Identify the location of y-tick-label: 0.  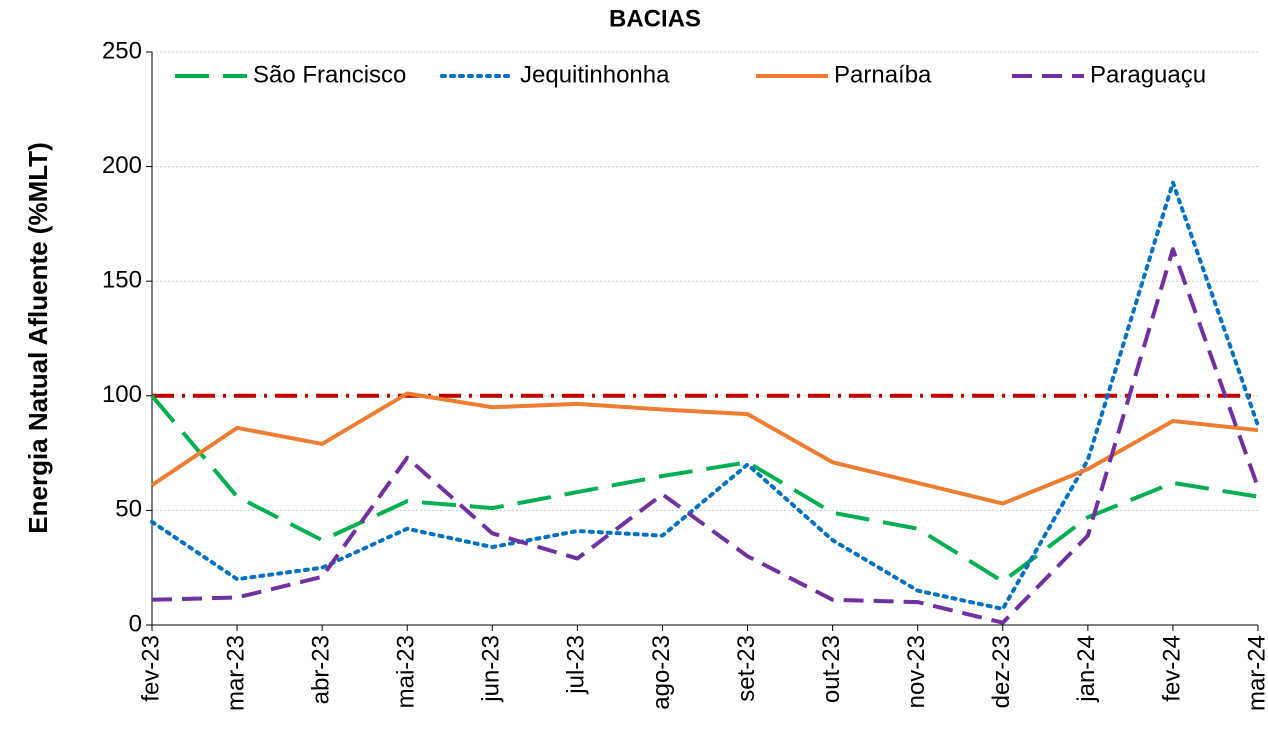
(135, 623).